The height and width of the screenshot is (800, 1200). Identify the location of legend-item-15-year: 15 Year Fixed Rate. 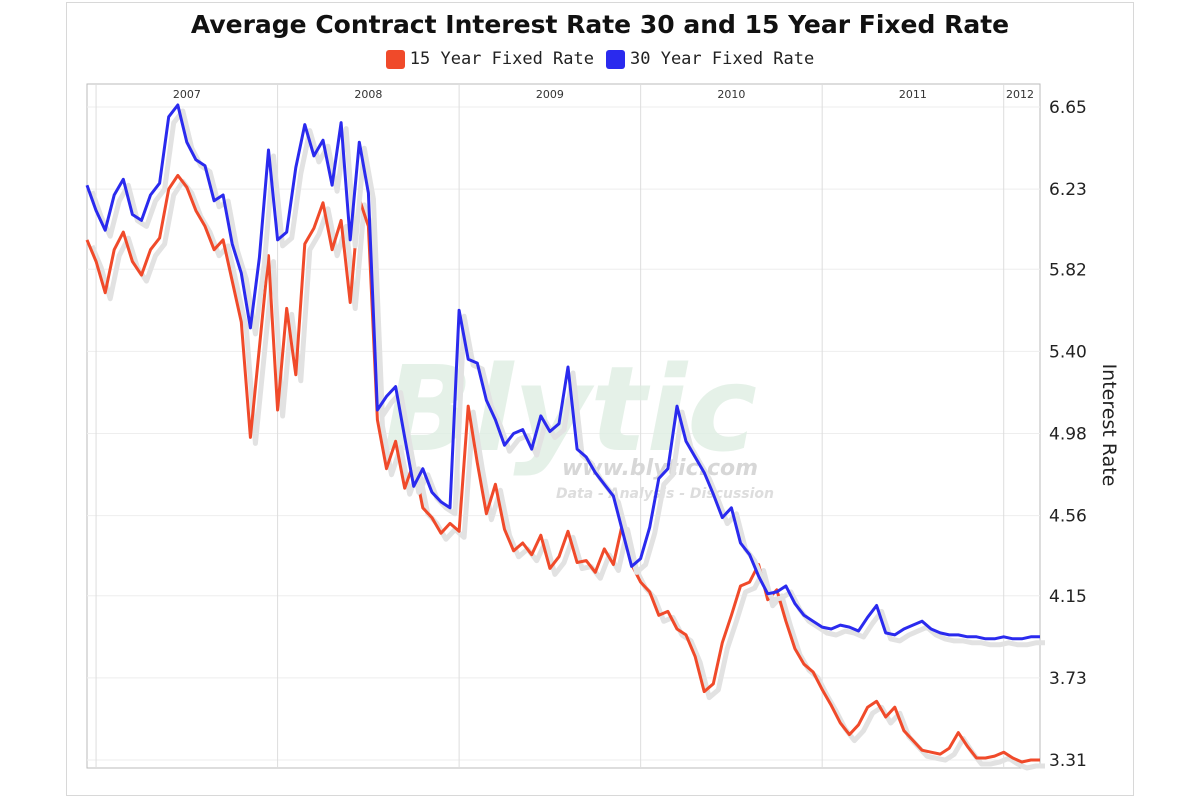
(489, 59).